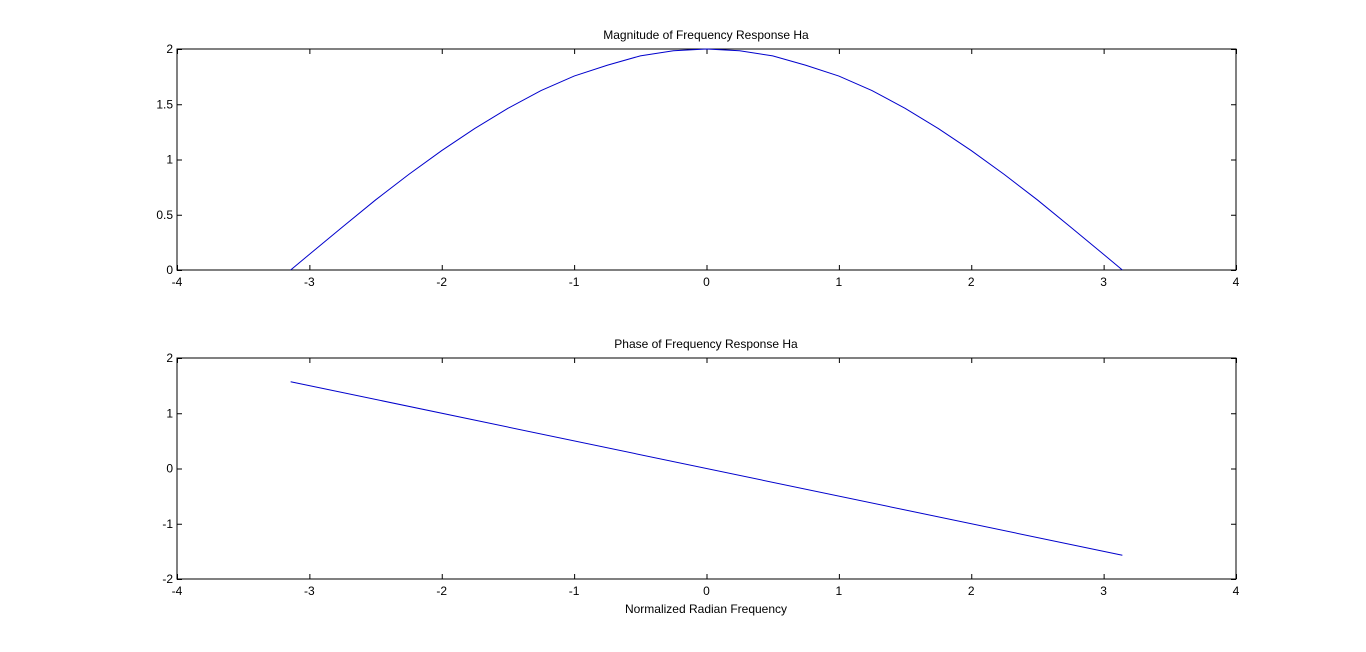  Describe the element at coordinates (167, 524) in the screenshot. I see `phase-ytick-label: -1` at that location.